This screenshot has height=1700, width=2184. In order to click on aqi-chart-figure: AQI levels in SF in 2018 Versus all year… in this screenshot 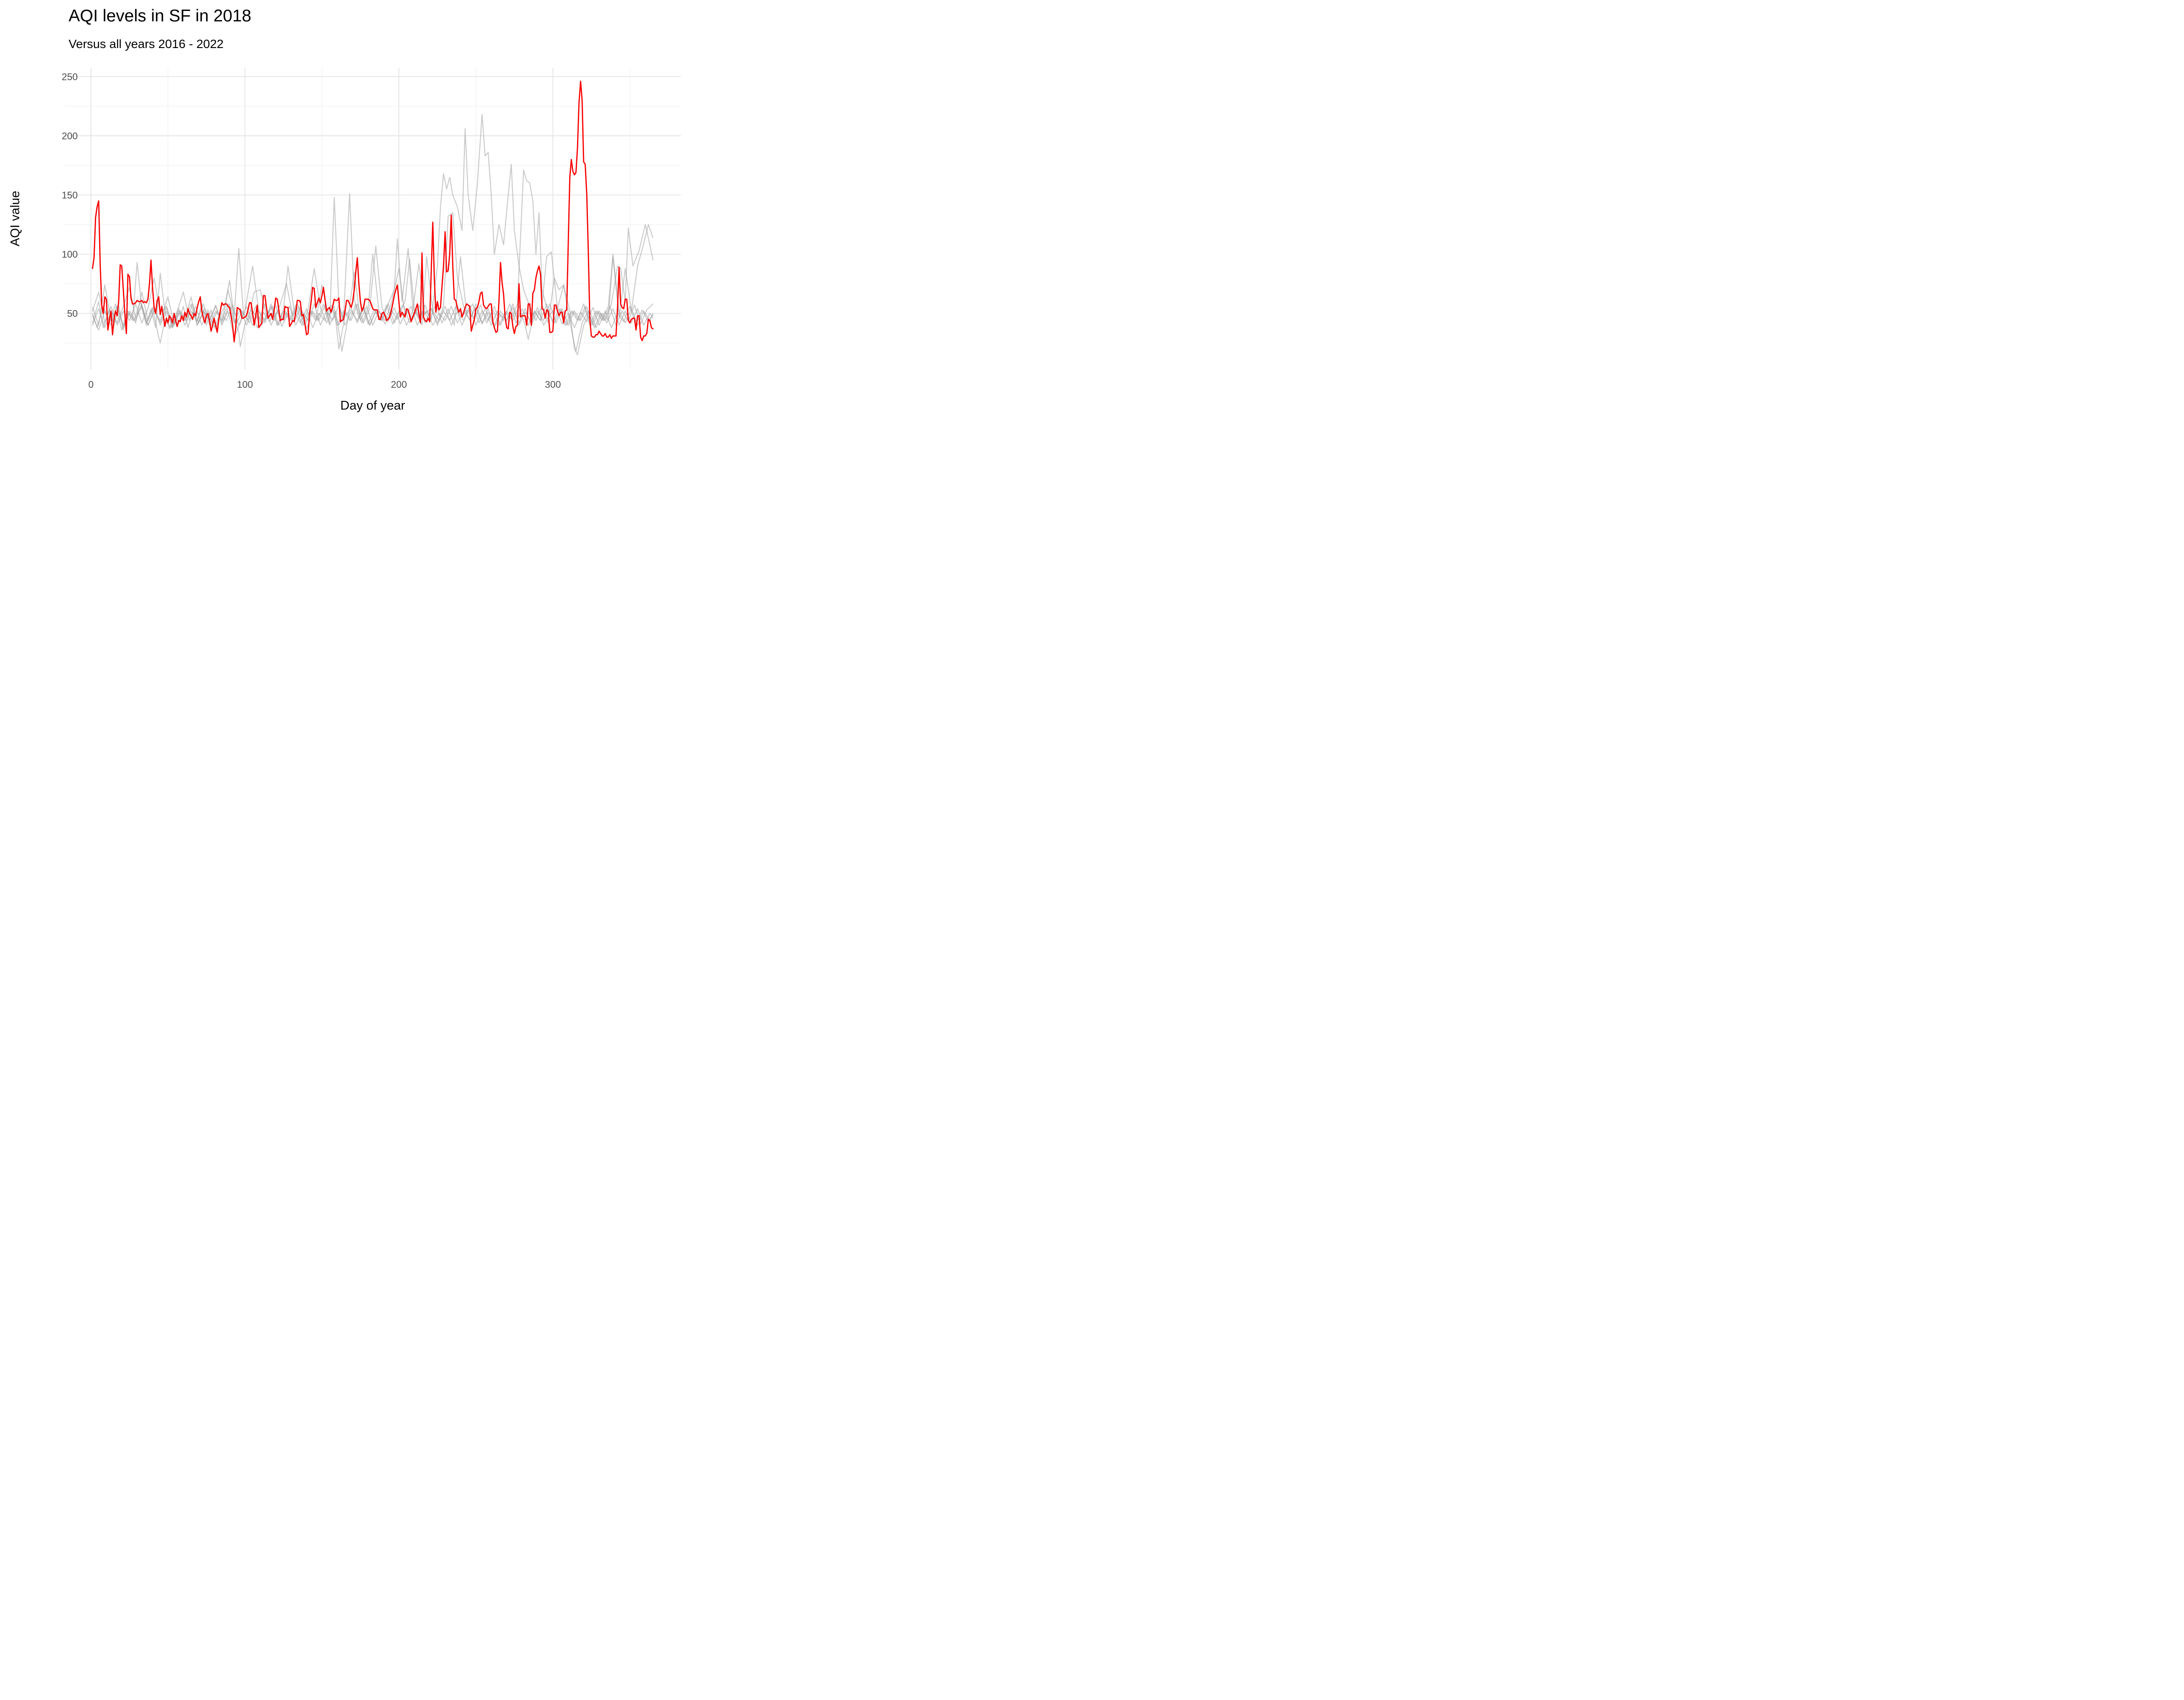, I will do `click(344, 212)`.